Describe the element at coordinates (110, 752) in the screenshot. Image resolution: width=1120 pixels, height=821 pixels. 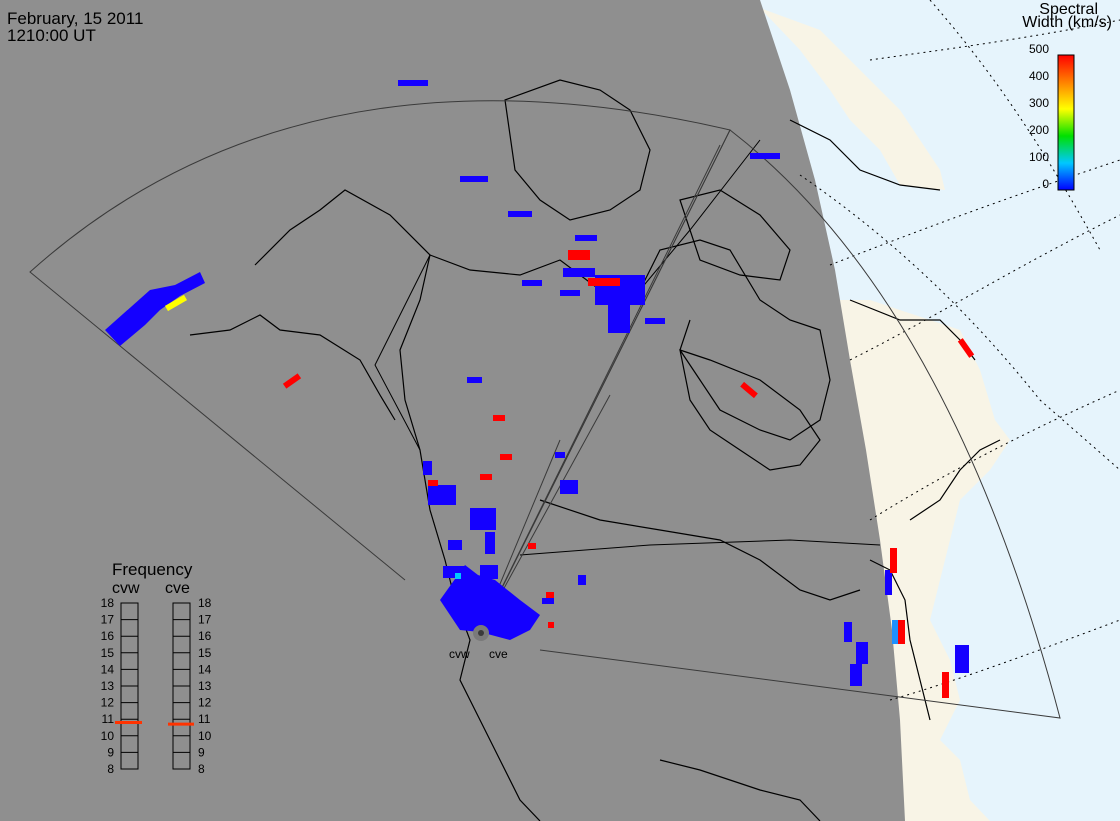
I see `frequency-tick-left: 9` at that location.